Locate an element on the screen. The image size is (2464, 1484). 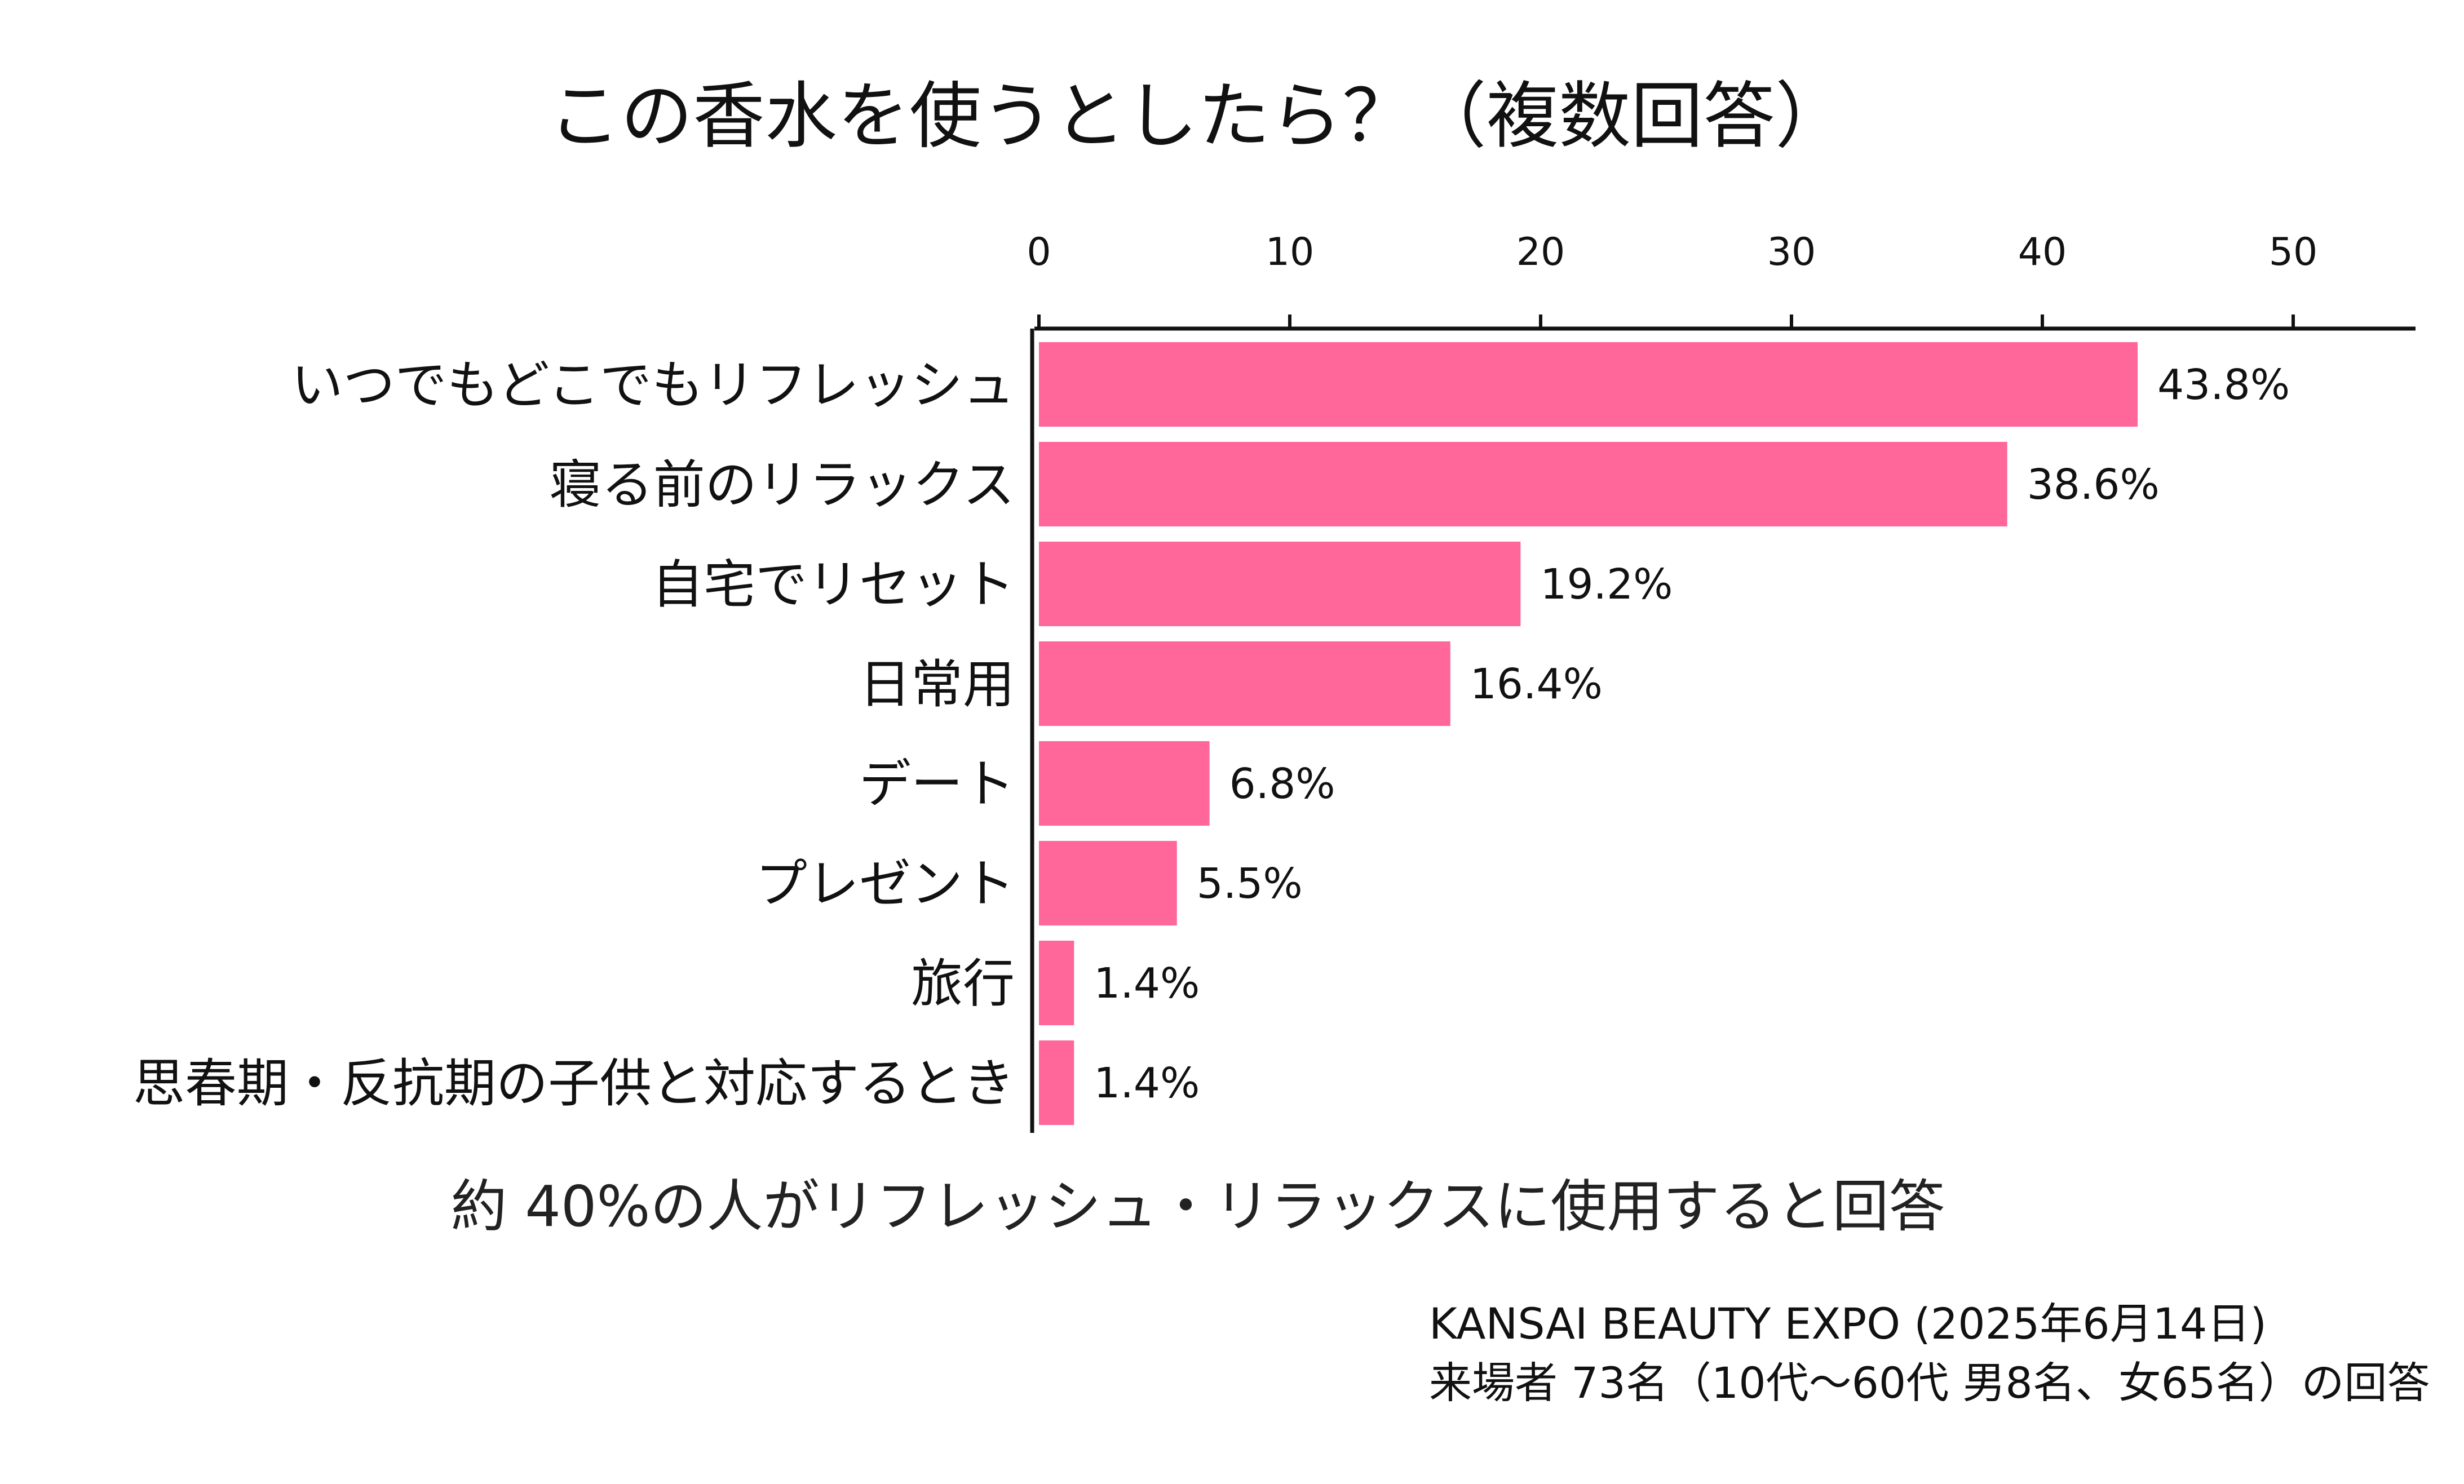
value-label: 16.4% is located at coordinates (1536, 684).